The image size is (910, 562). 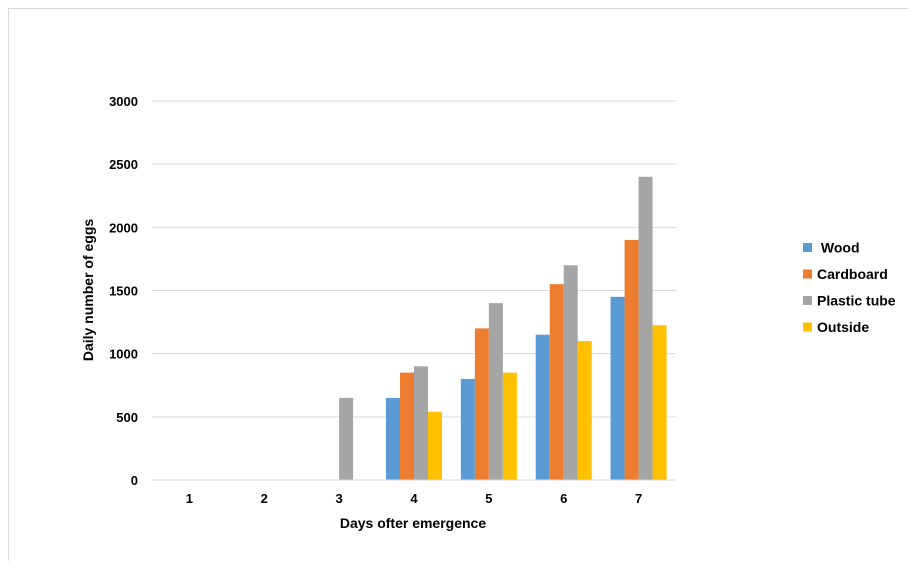 What do you see at coordinates (414, 498) in the screenshot?
I see `x-tick-label: 4` at bounding box center [414, 498].